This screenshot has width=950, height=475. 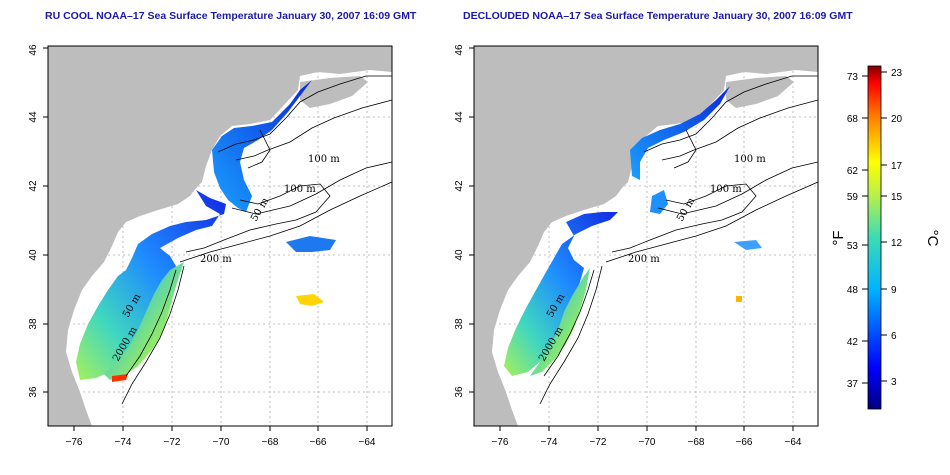 I want to click on right-xtick: −70, so click(x=647, y=442).